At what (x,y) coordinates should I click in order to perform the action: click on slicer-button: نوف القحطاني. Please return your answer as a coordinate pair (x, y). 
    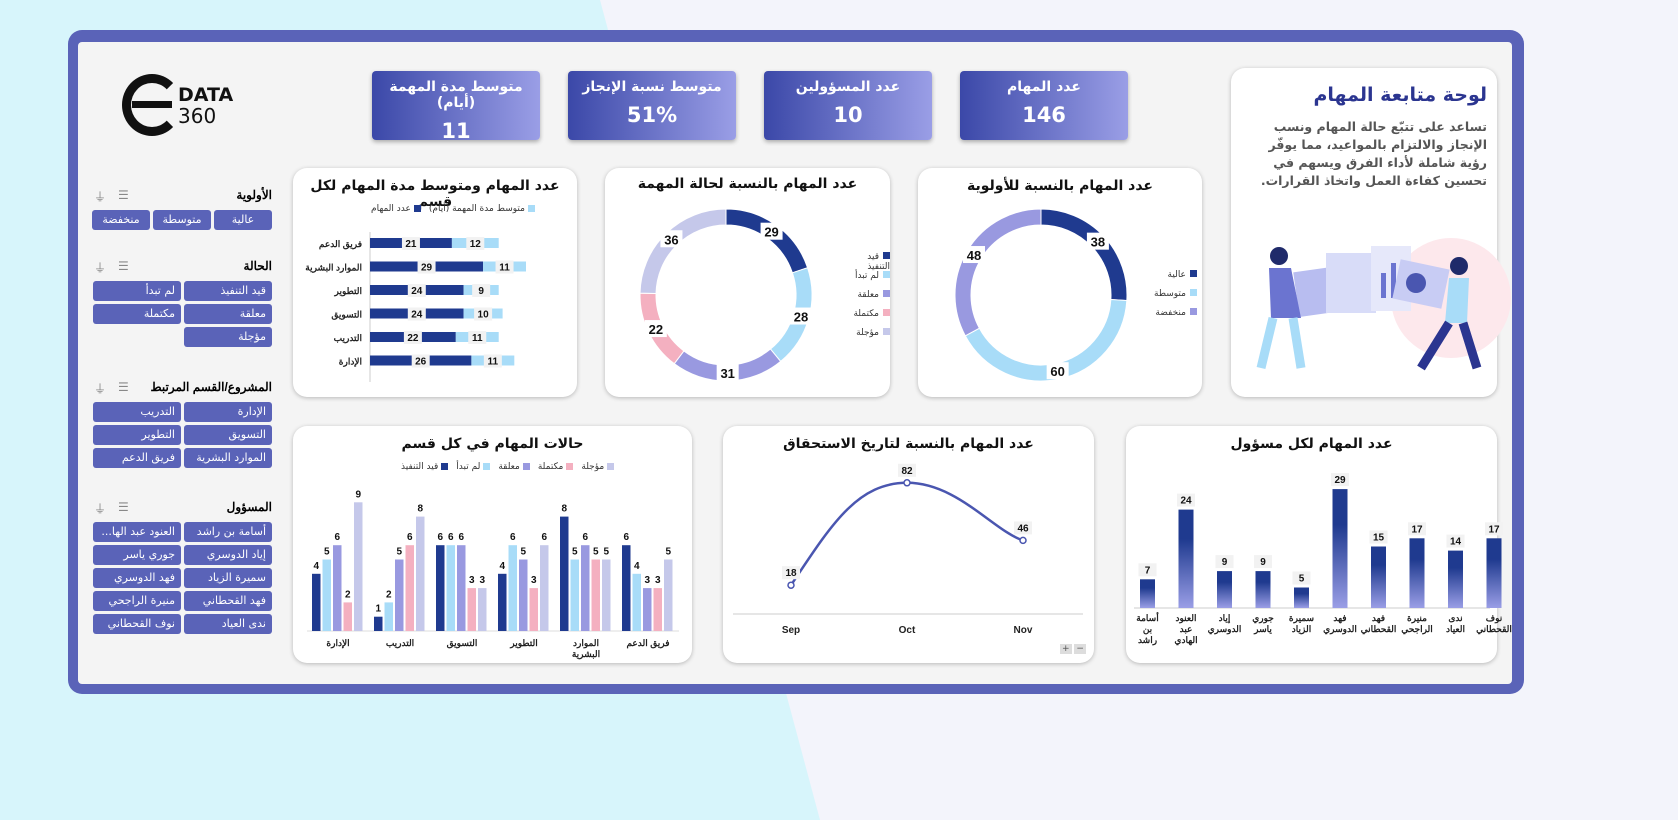
    Looking at the image, I should click on (137, 624).